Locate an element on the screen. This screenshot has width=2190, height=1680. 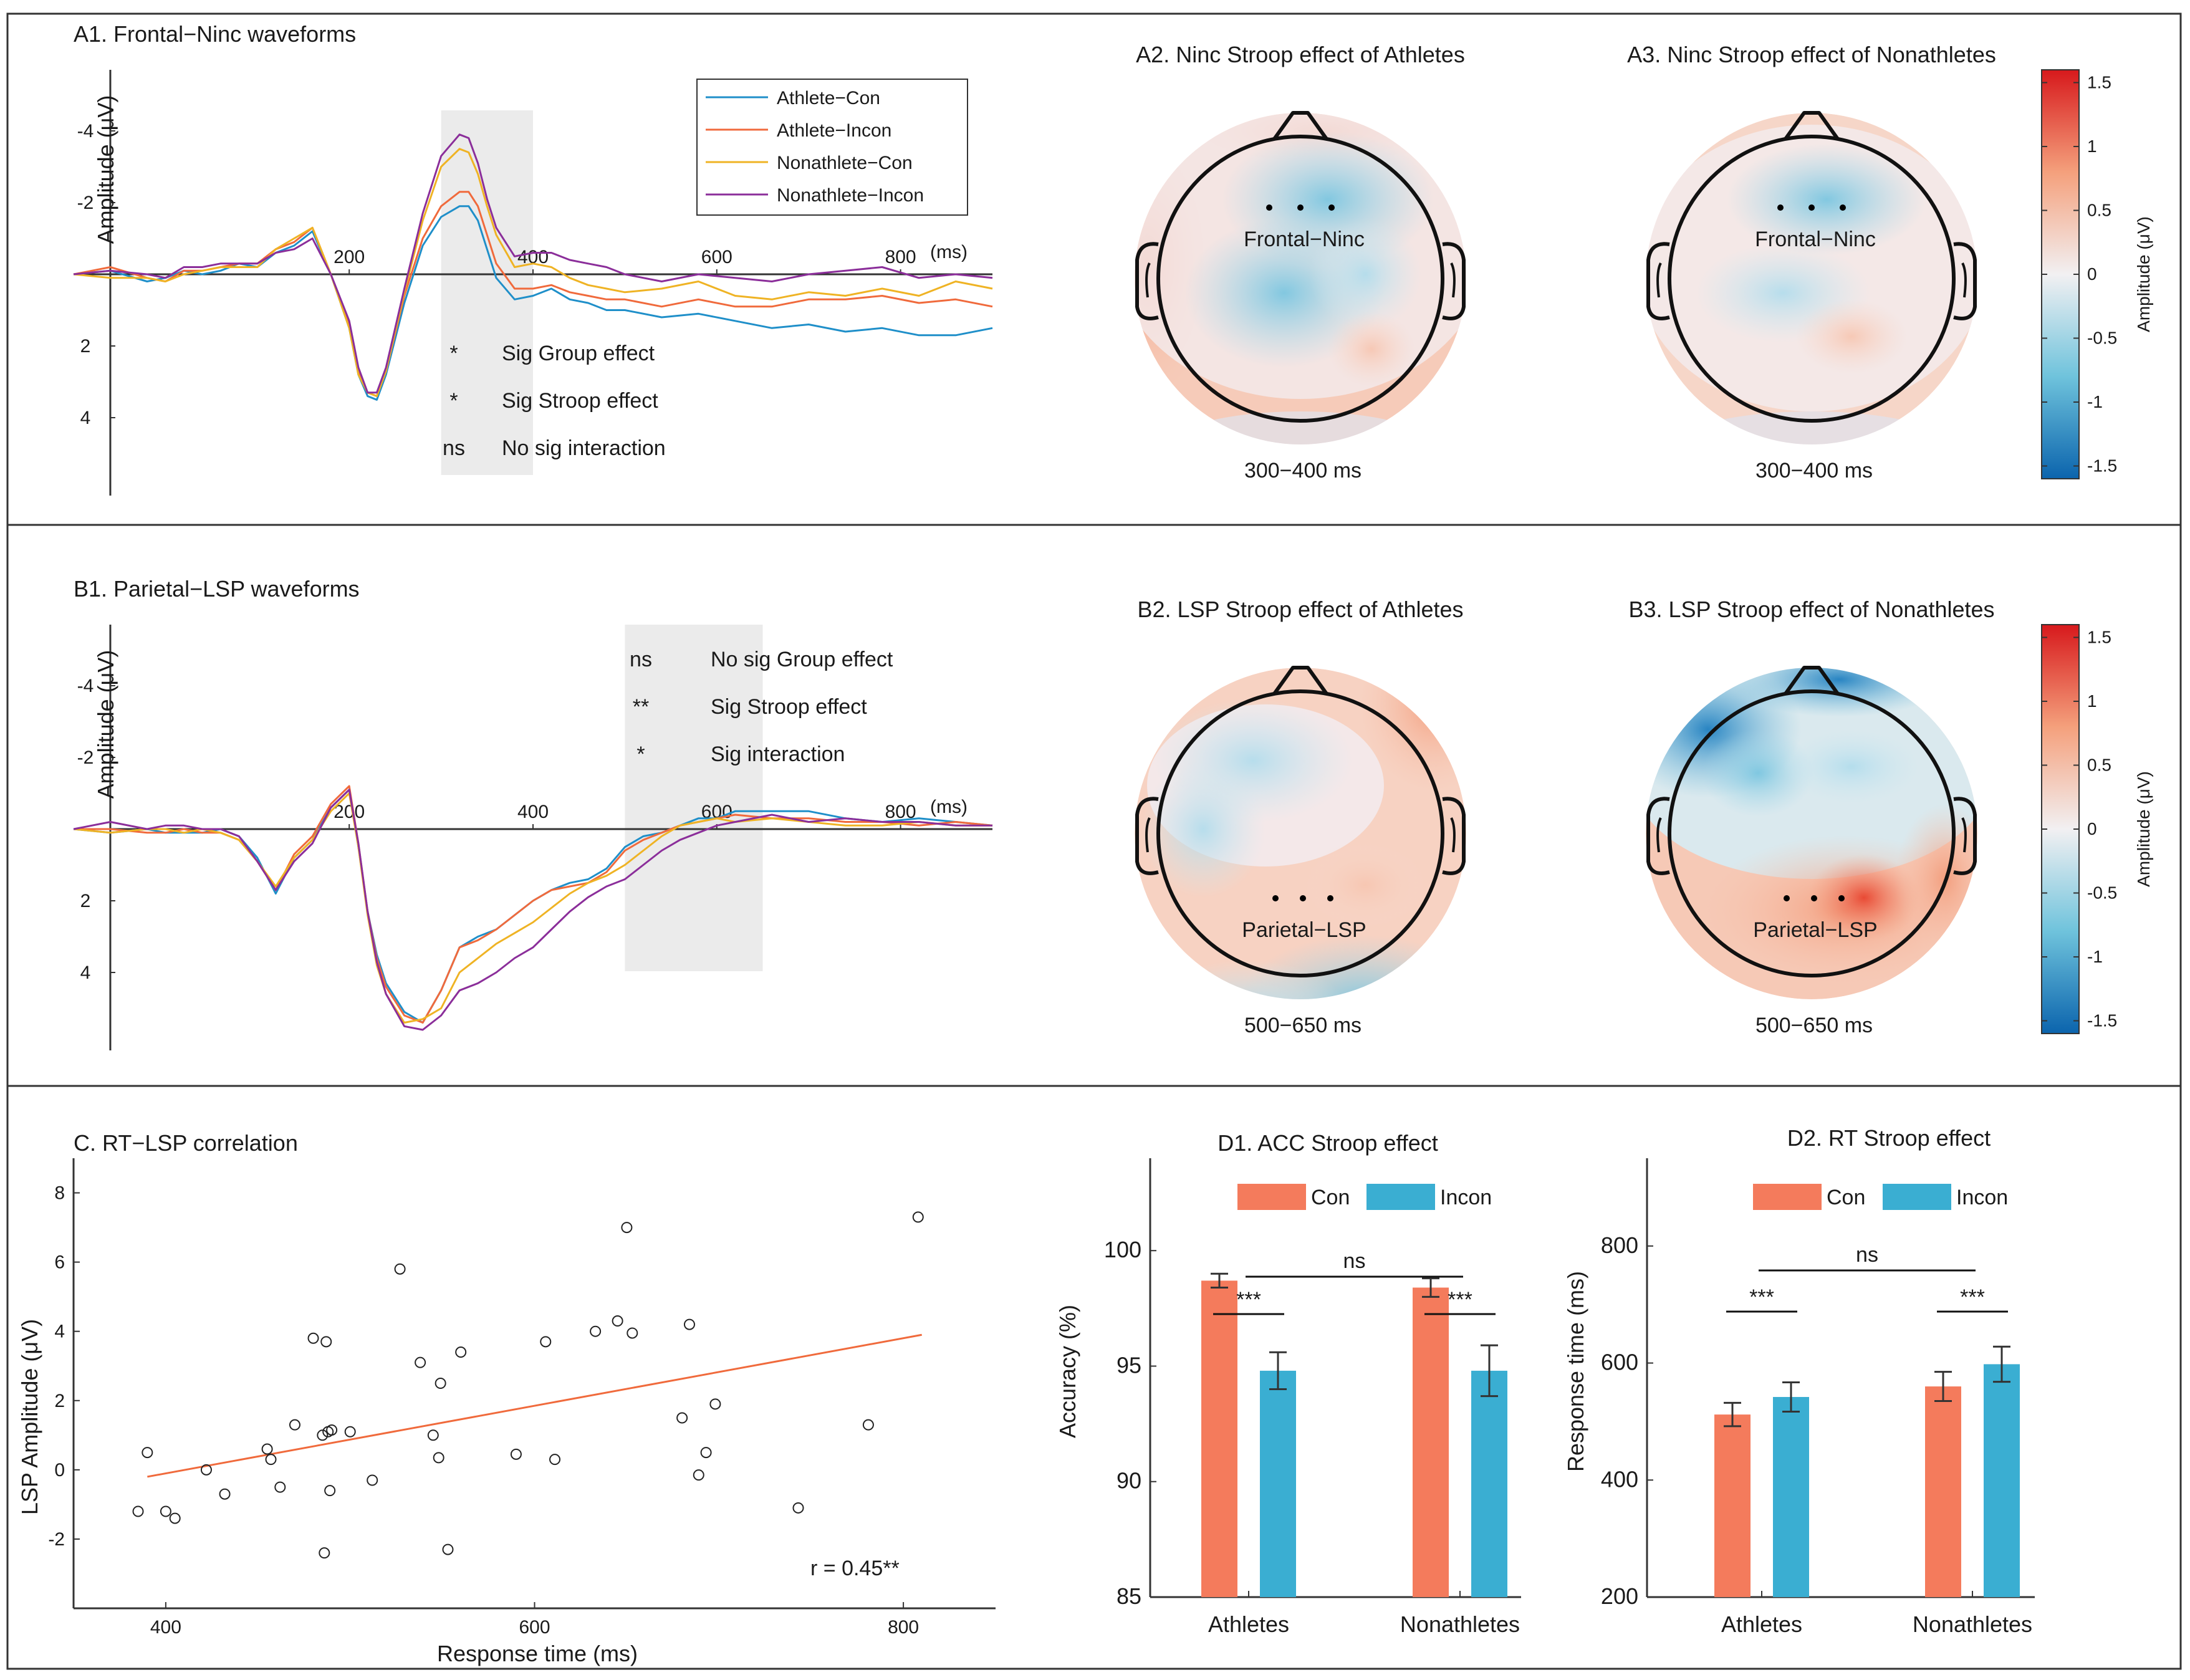
c-x-label: Response time (ms) is located at coordinates (537, 1653).